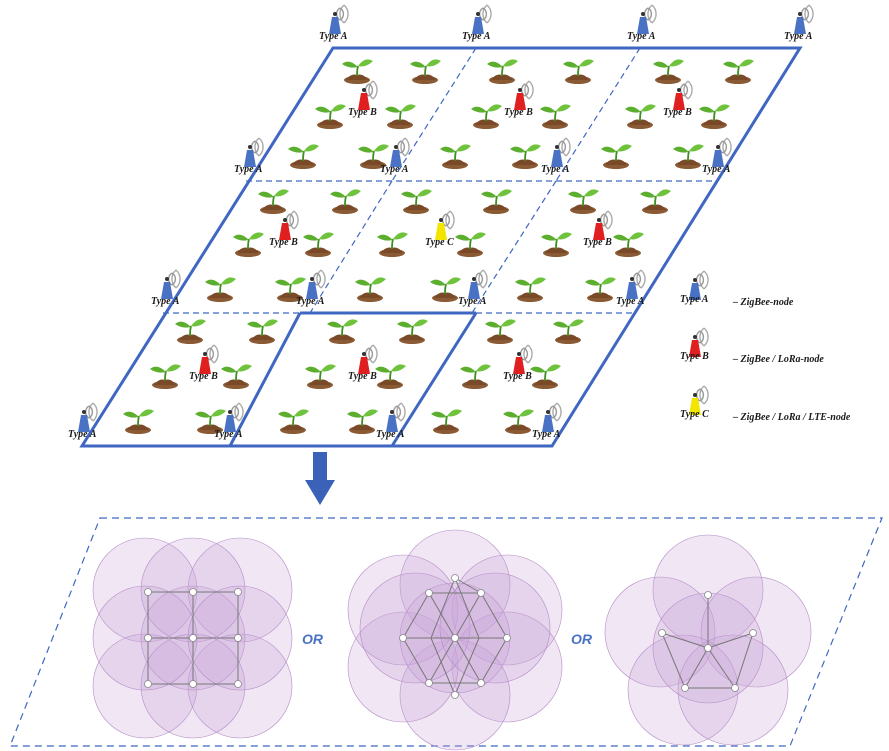 The width and height of the screenshot is (889, 751). I want to click on node-type-c-icon: Type C, so click(439, 229).